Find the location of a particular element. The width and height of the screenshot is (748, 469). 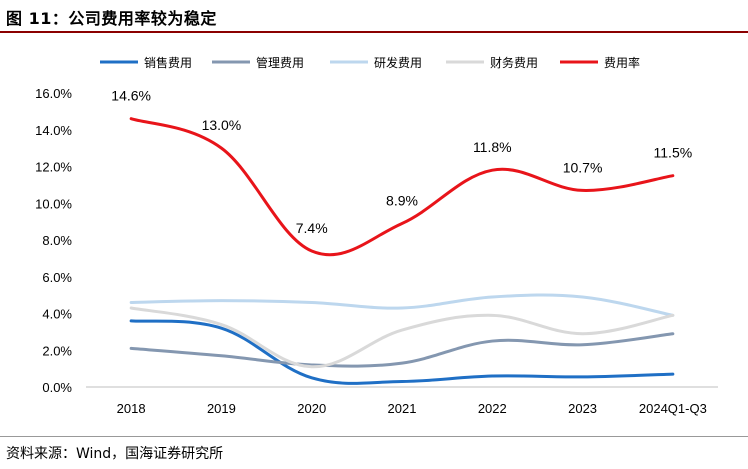

y-tick-label: 12.0% is located at coordinates (53, 167).